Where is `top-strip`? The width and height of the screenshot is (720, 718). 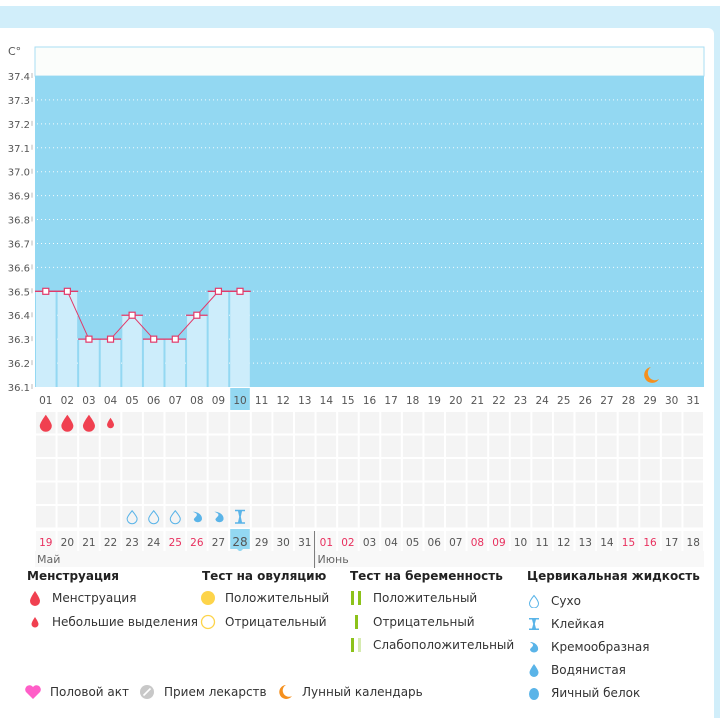 top-strip is located at coordinates (360, 3).